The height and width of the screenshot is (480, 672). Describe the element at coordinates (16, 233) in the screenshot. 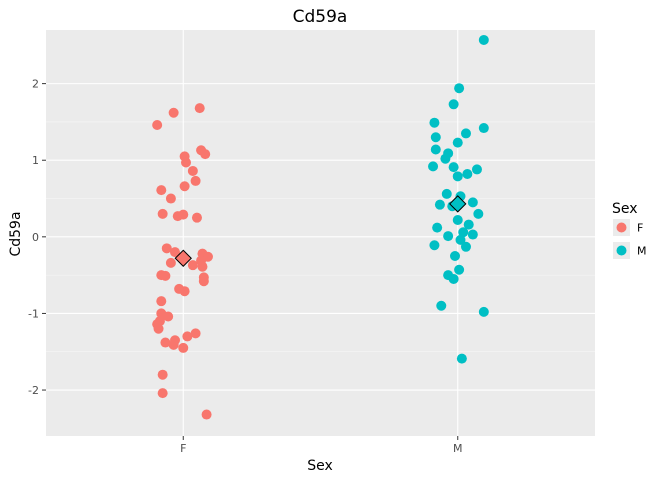

I see `y-axis-title: Cd59a` at that location.